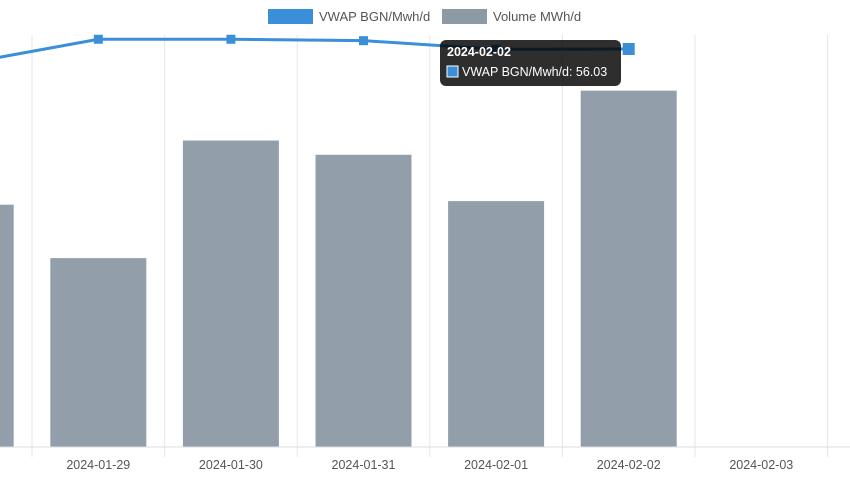 Image resolution: width=850 pixels, height=485 pixels. What do you see at coordinates (464, 16) in the screenshot?
I see `legend-swatch-volume` at bounding box center [464, 16].